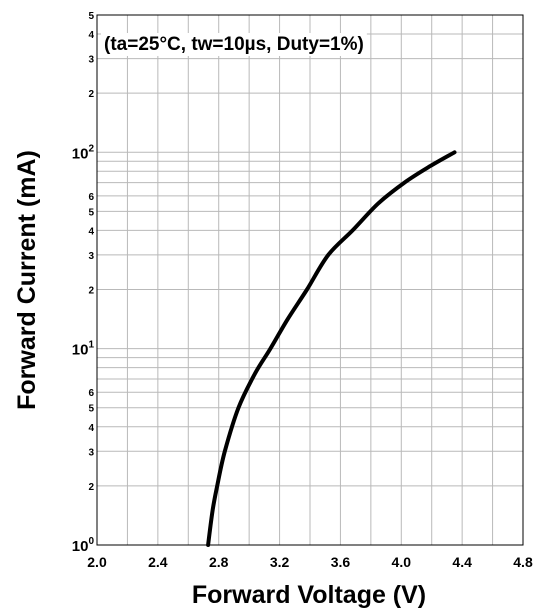 The image size is (539, 613). Describe the element at coordinates (523, 562) in the screenshot. I see `x-tick-label: 4.8` at that location.